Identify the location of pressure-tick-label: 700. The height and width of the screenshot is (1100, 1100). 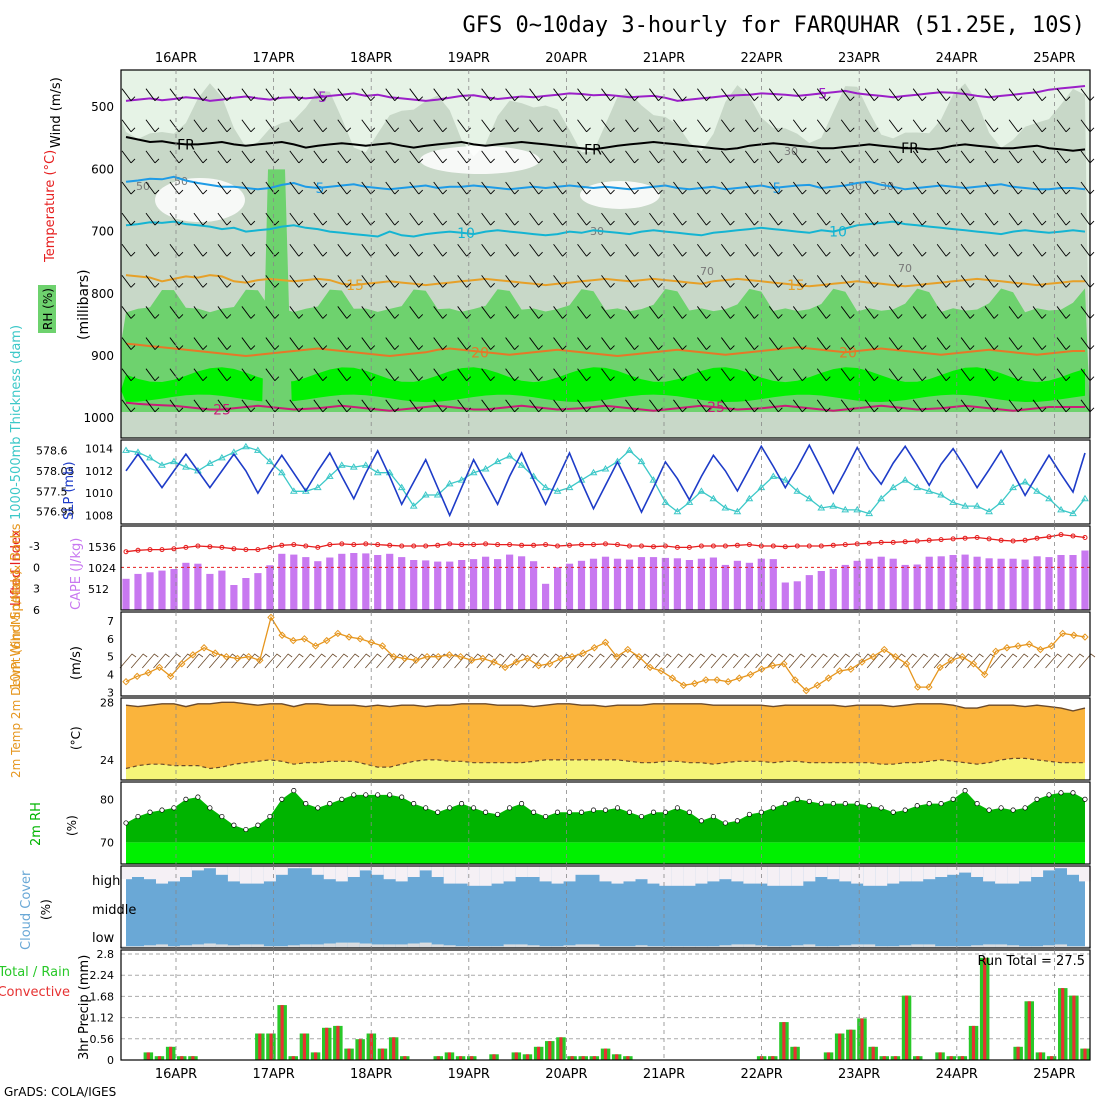
(102, 232).